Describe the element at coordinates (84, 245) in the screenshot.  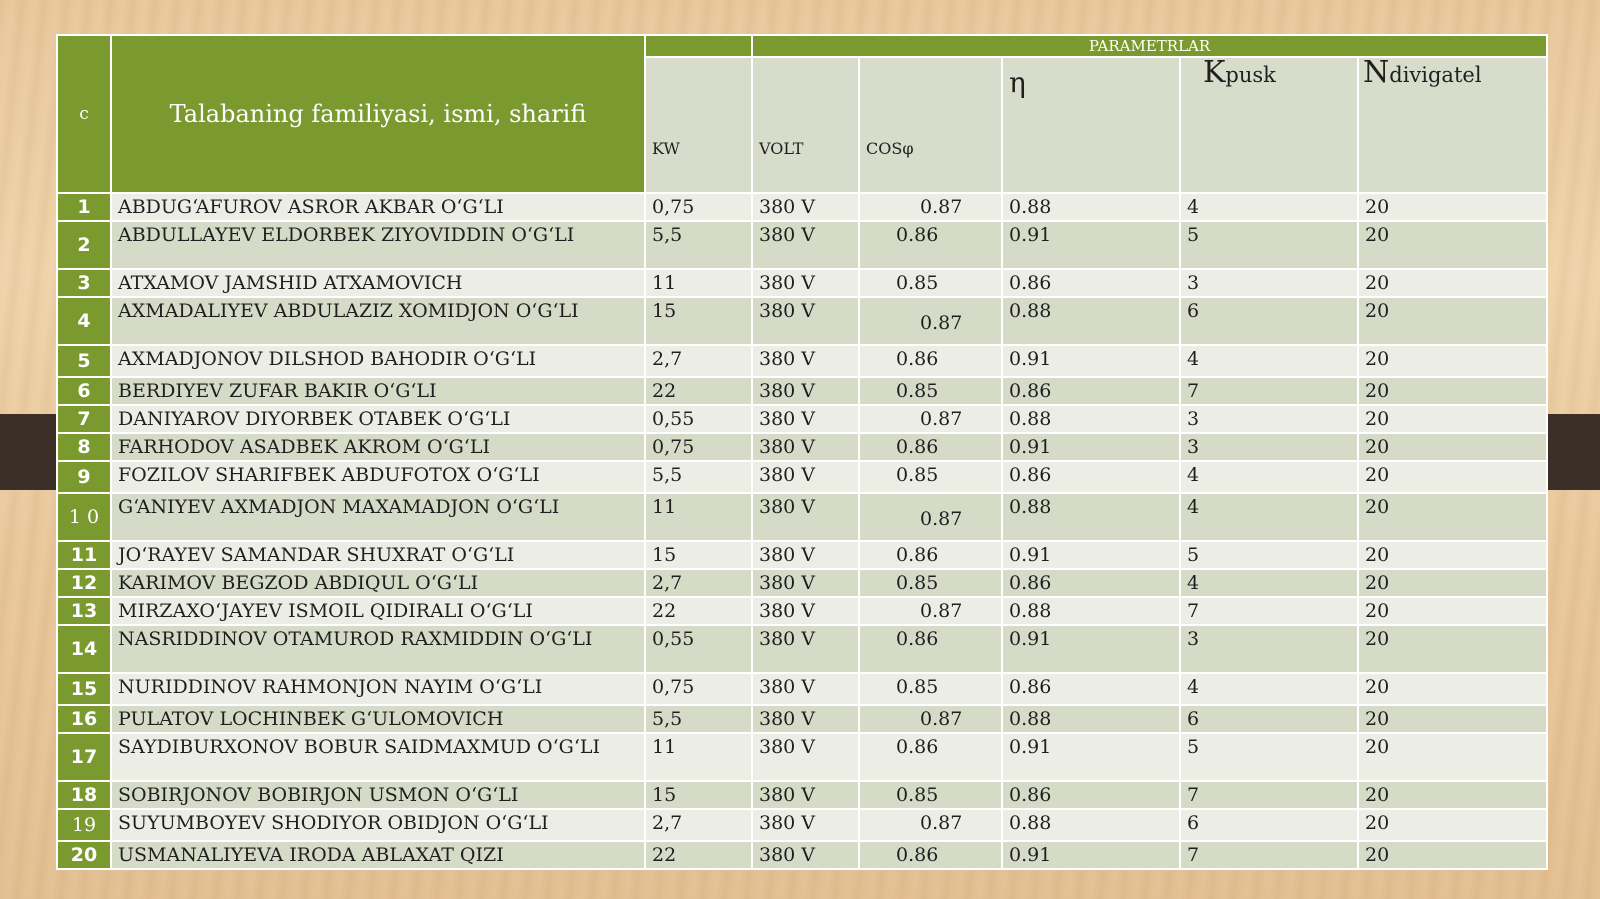
I see `row-number: 2` at that location.